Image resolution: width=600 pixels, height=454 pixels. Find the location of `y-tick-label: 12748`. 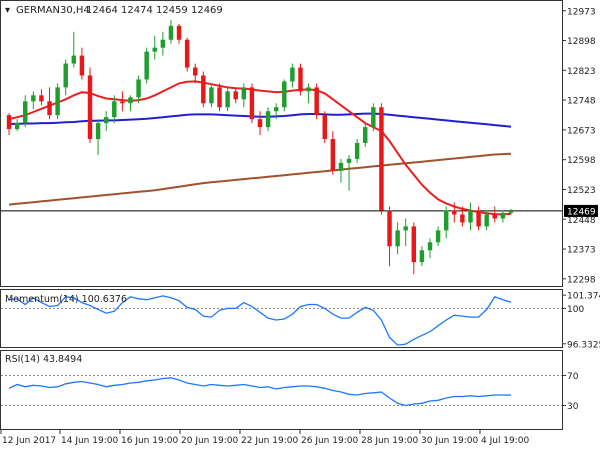

y-tick-label: 12748 is located at coordinates (581, 102).